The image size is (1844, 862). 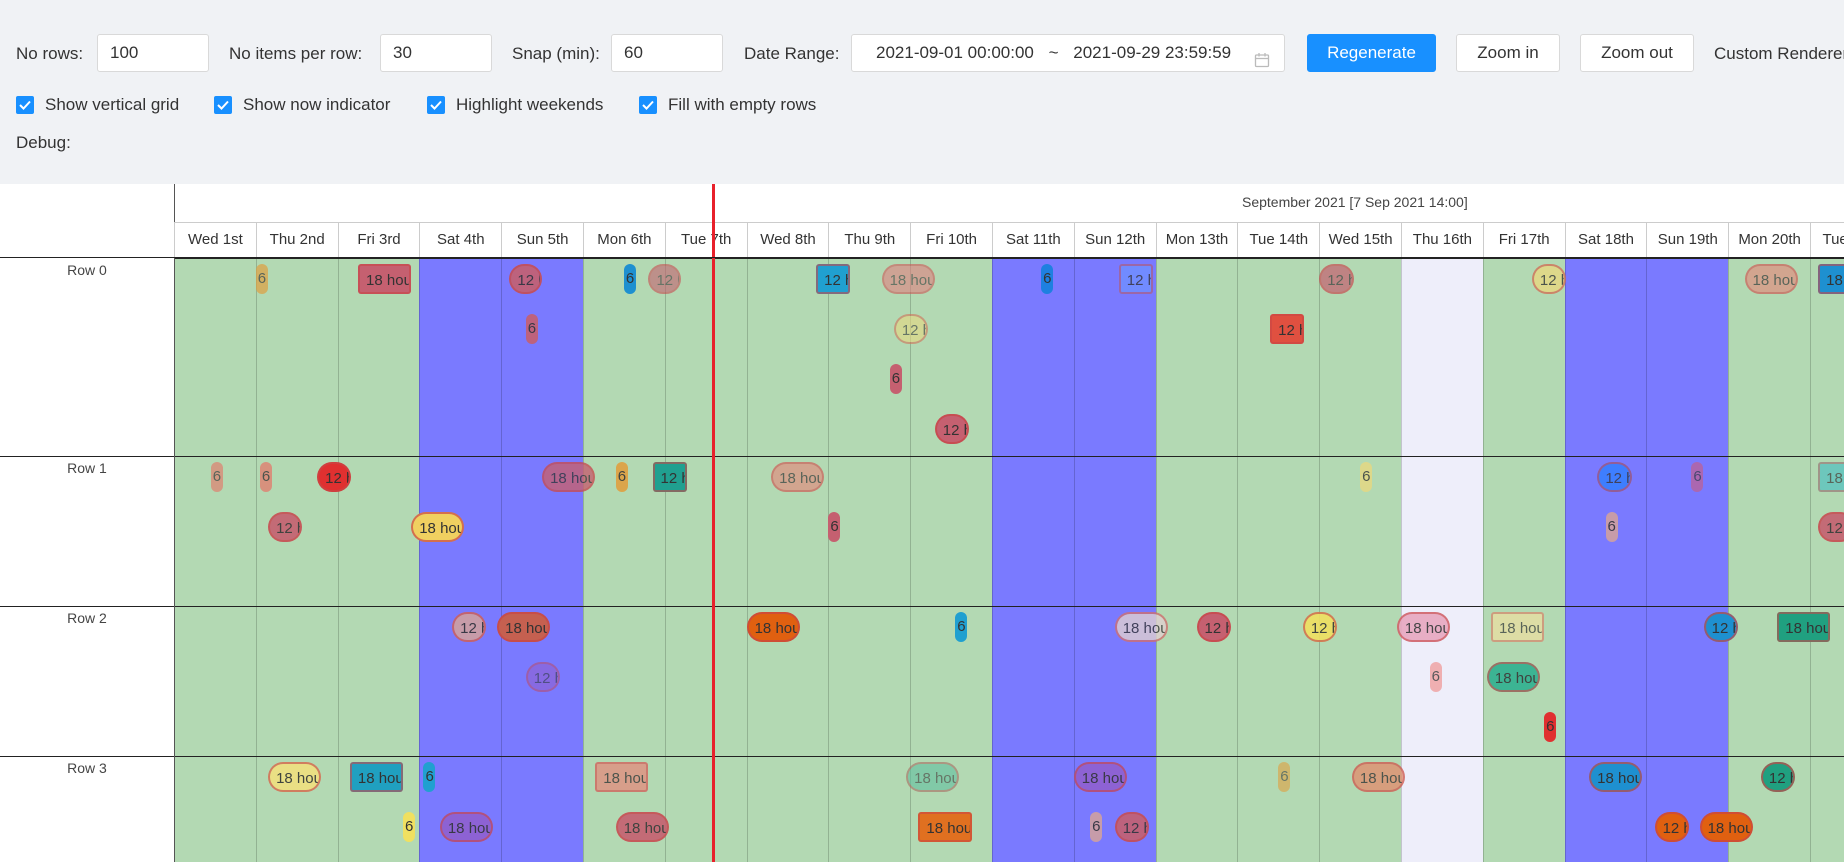 I want to click on show-now-indicator-checkbox: Show now indicator, so click(x=302, y=105).